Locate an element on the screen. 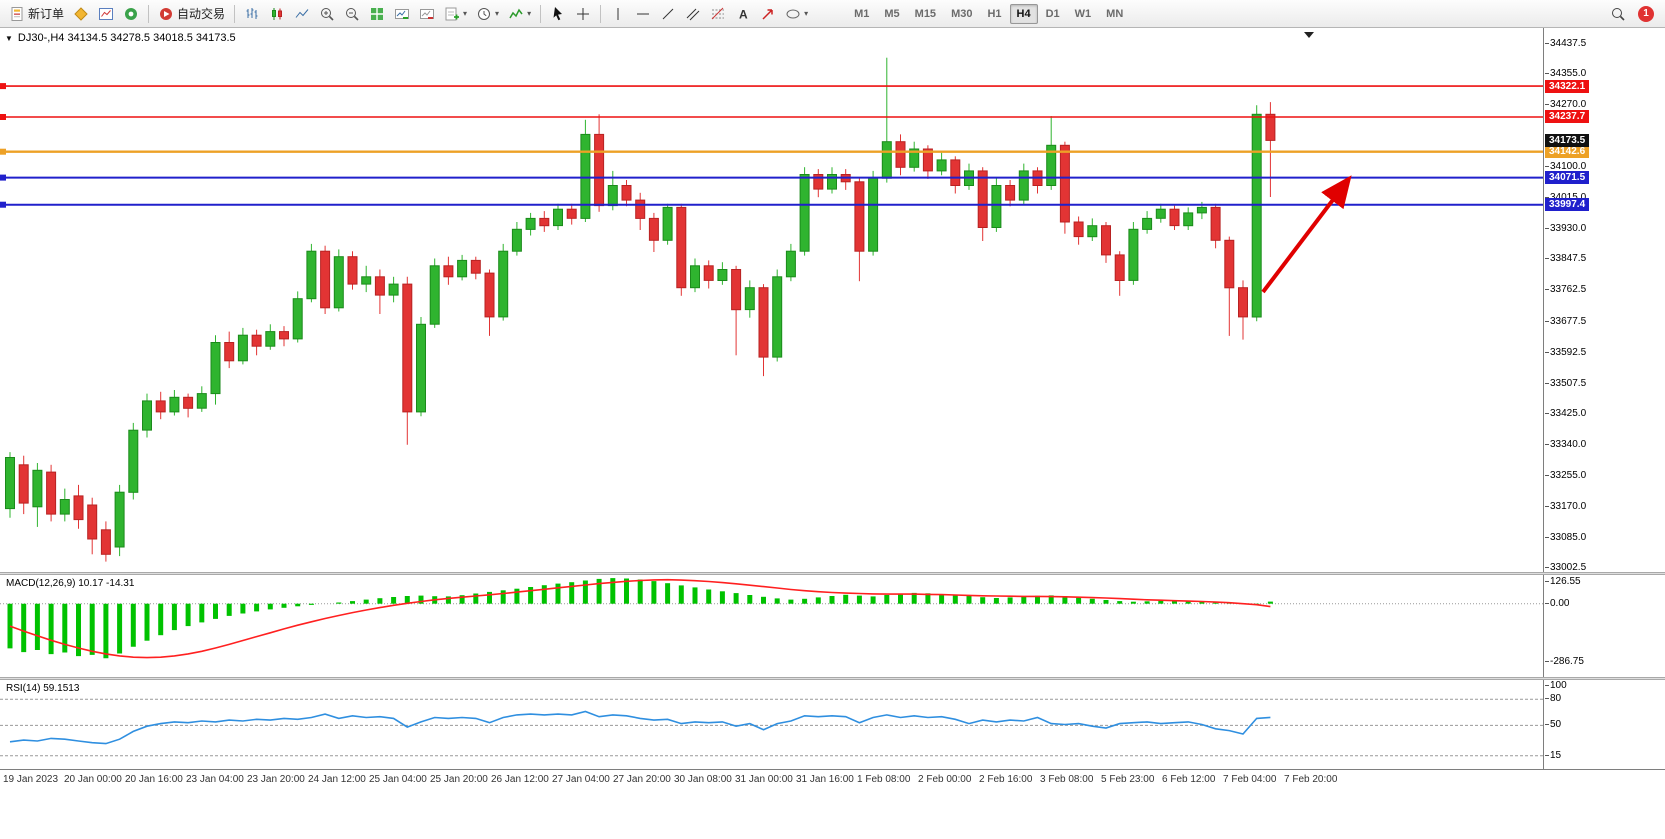  chart-shift-icon is located at coordinates (427, 13).